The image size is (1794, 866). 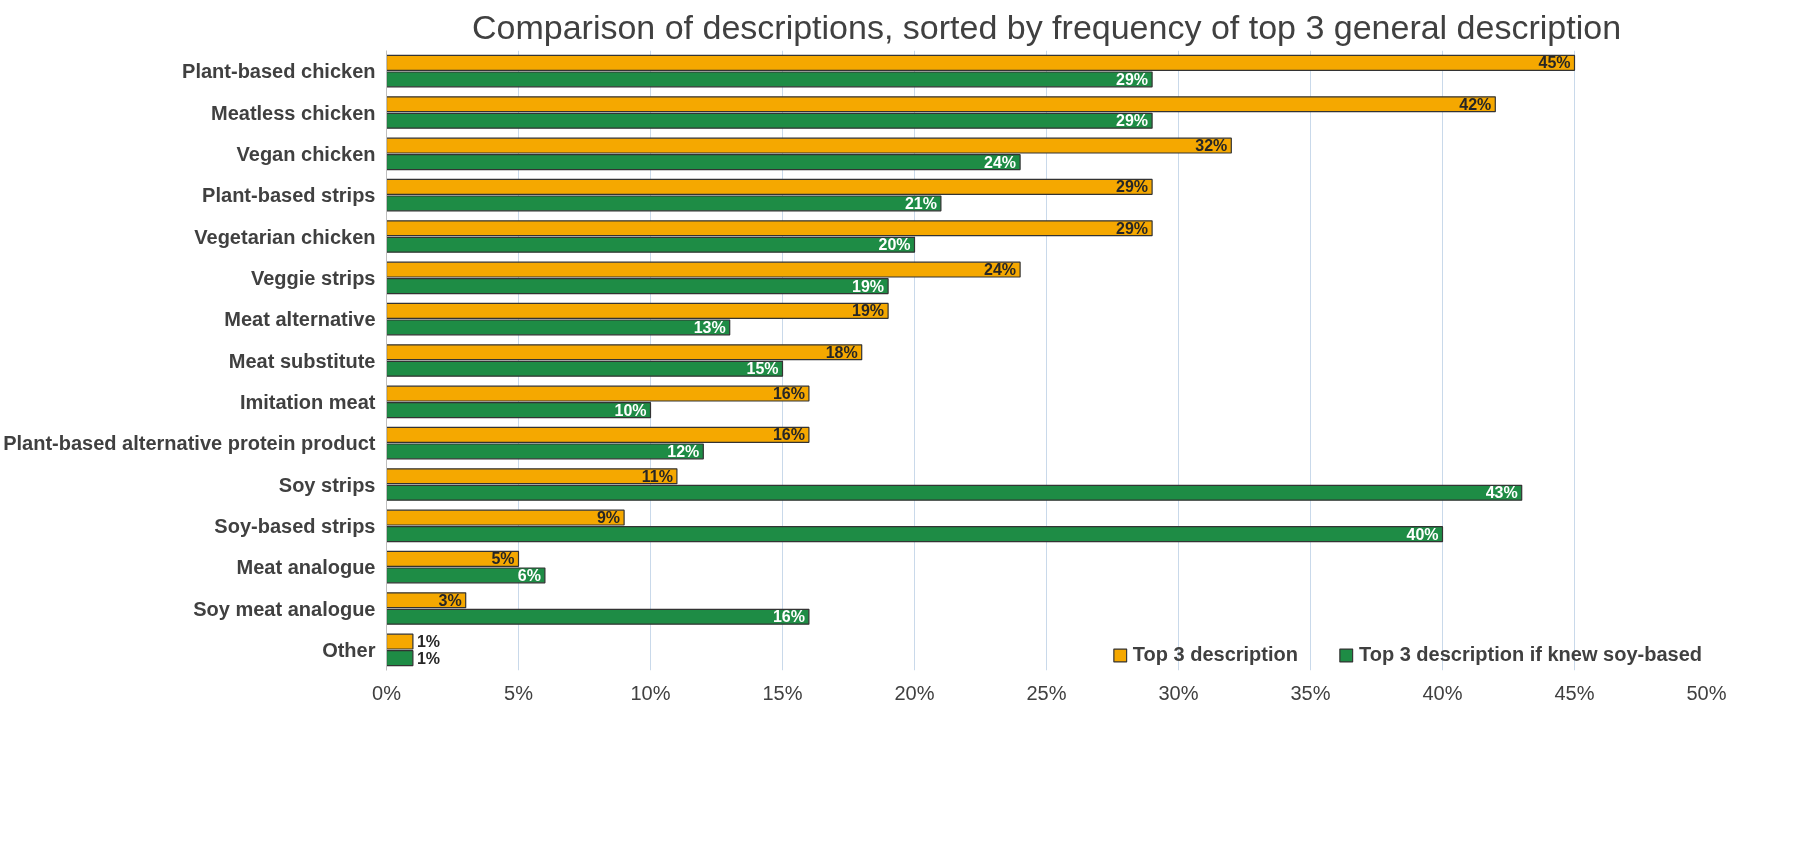 What do you see at coordinates (529, 575) in the screenshot?
I see `data-label: 6%` at bounding box center [529, 575].